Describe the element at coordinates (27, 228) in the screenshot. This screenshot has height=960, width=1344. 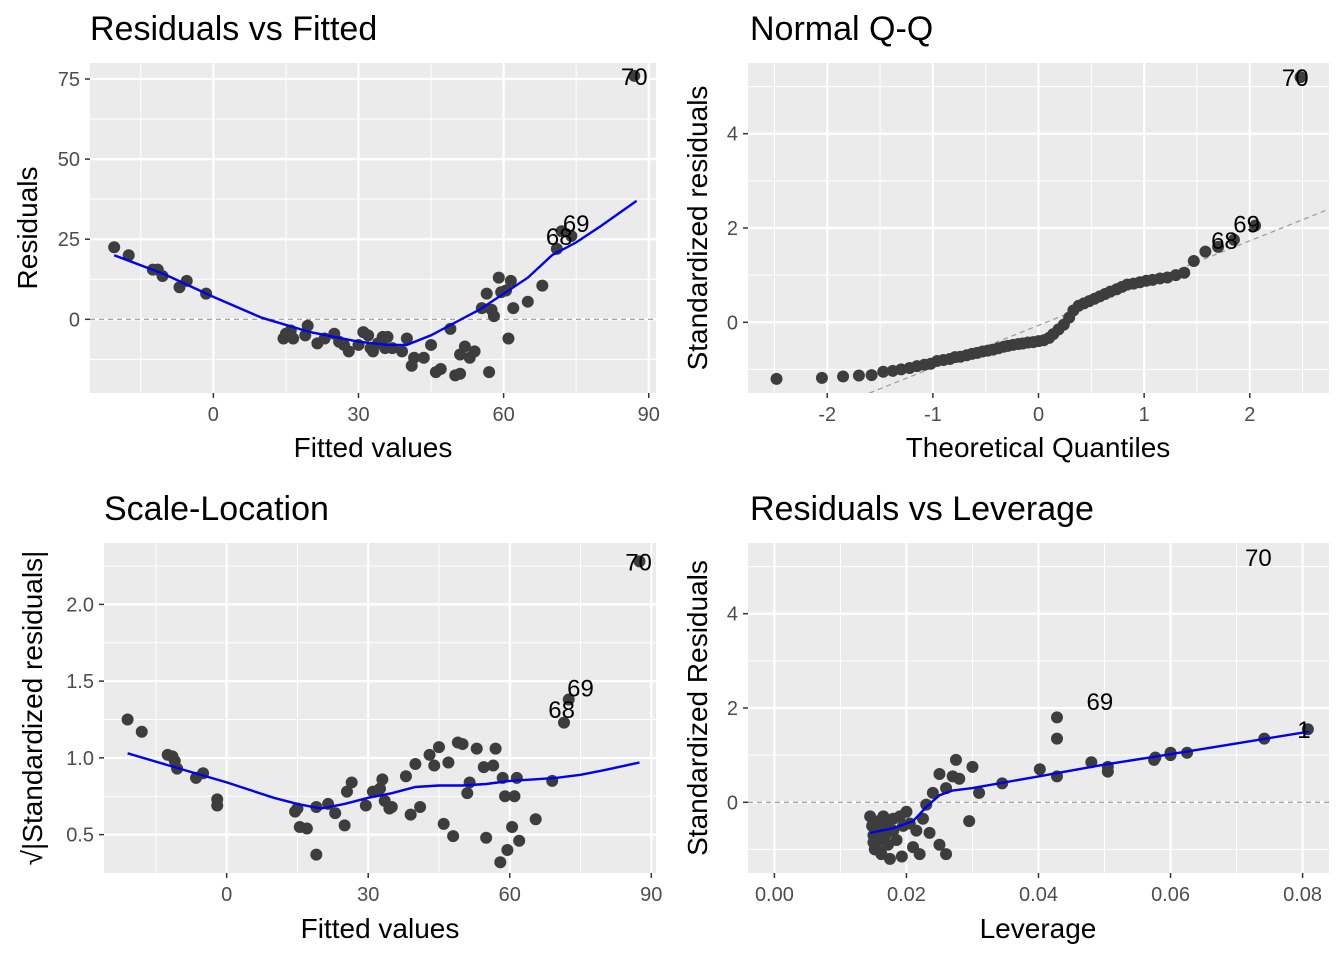
I see `y-axis-title: Residuals` at that location.